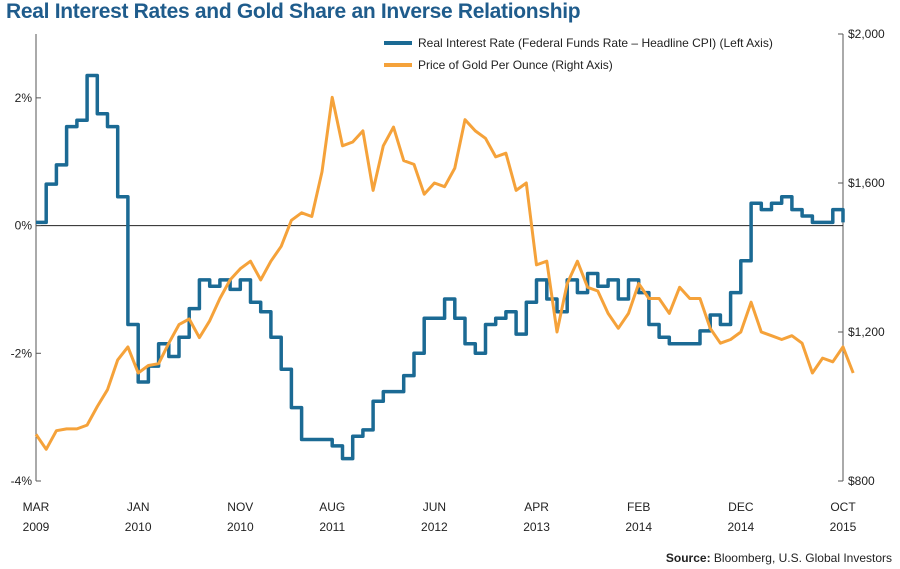 This screenshot has width=900, height=569. What do you see at coordinates (861, 481) in the screenshot?
I see `right-tick-label: $800` at bounding box center [861, 481].